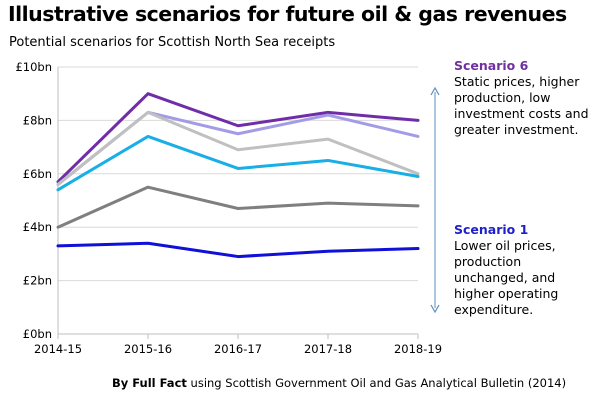 The height and width of the screenshot is (403, 589). I want to click on y-tick-label: £6bn, so click(37, 174).